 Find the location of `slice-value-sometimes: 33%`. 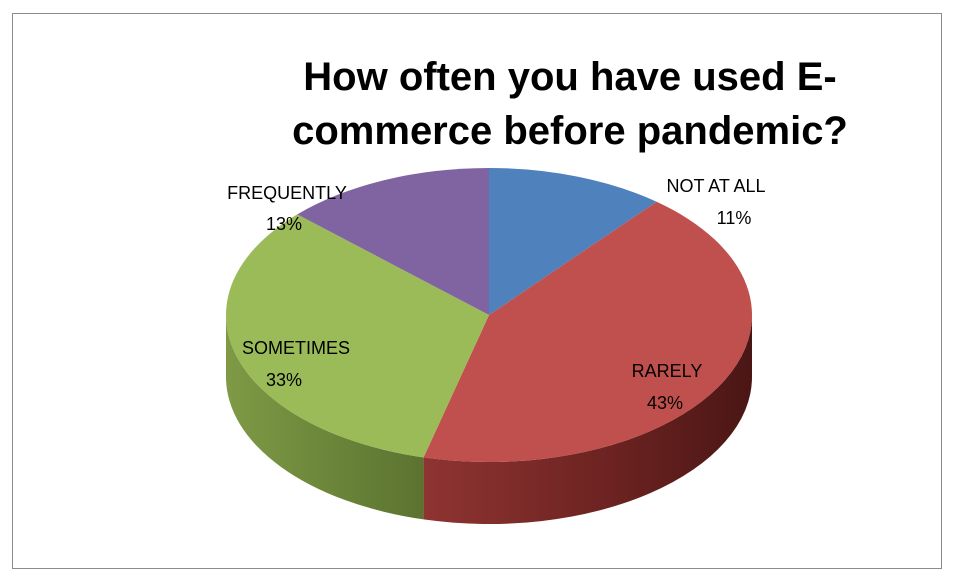

slice-value-sometimes: 33% is located at coordinates (284, 380).